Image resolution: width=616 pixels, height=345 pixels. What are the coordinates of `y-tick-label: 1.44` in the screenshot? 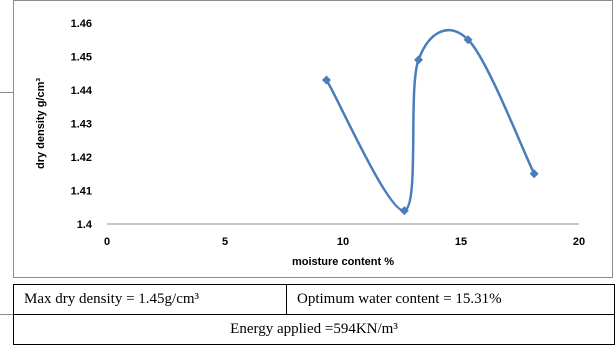 It's located at (82, 91).